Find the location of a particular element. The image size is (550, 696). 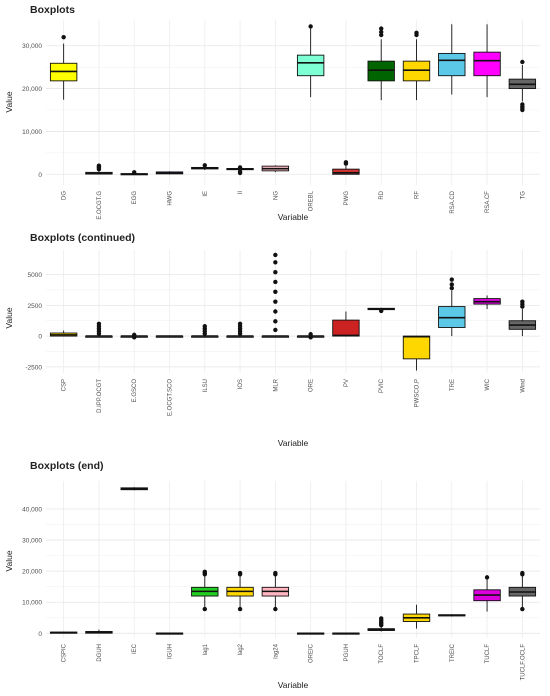

x-tick-label: RD is located at coordinates (382, 194).